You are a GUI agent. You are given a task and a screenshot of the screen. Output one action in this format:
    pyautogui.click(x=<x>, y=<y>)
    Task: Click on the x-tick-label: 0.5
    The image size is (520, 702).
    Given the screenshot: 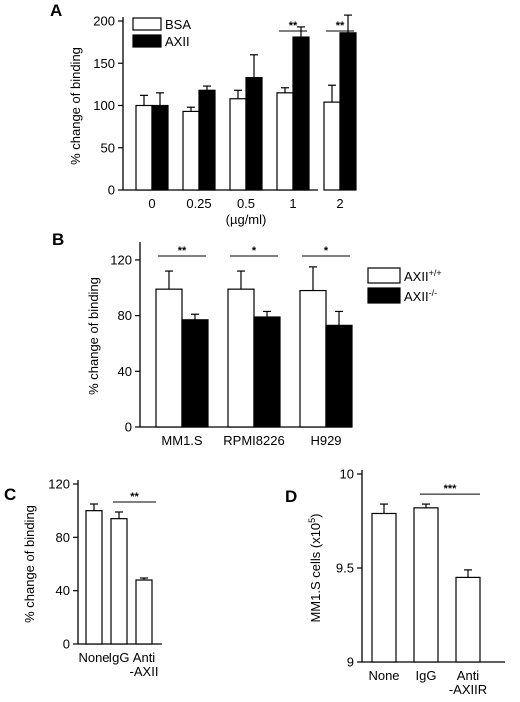 What is the action you would take?
    pyautogui.click(x=246, y=203)
    